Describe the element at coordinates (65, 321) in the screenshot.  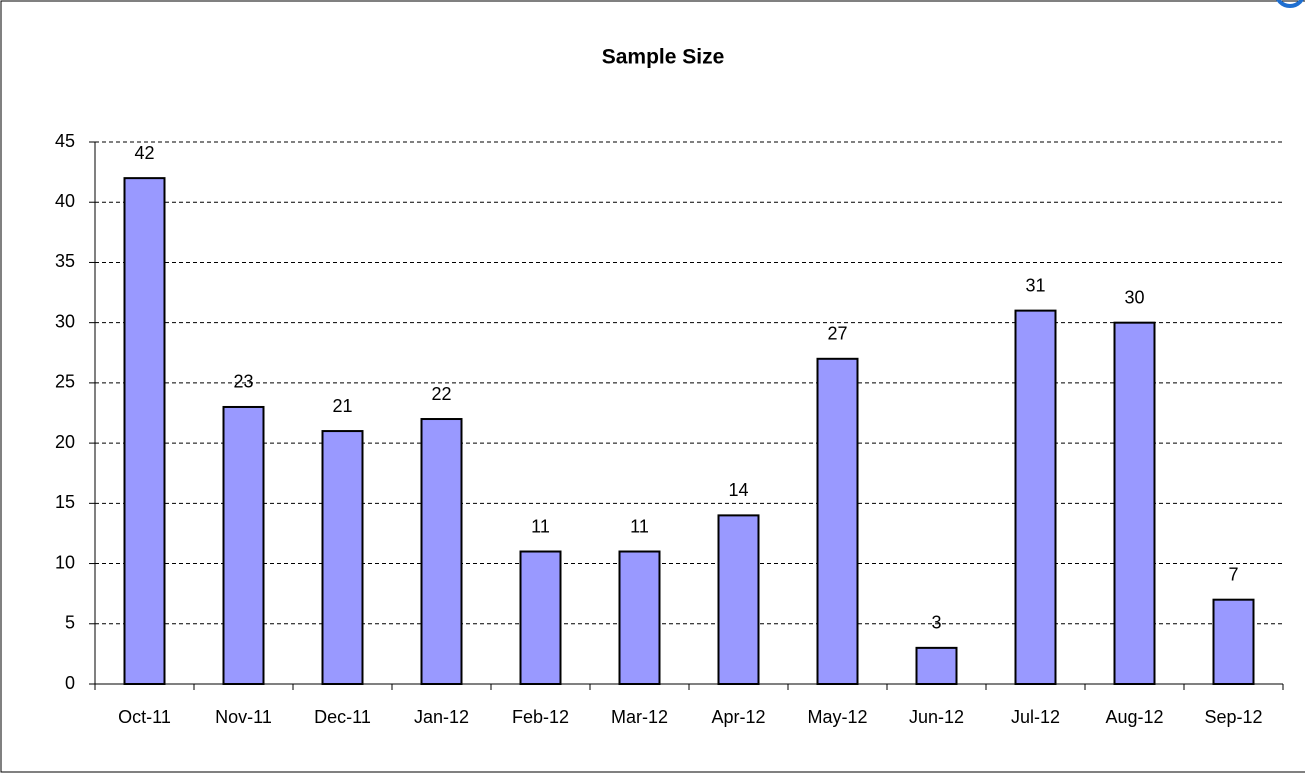
I see `y-tick-label: 30` at that location.